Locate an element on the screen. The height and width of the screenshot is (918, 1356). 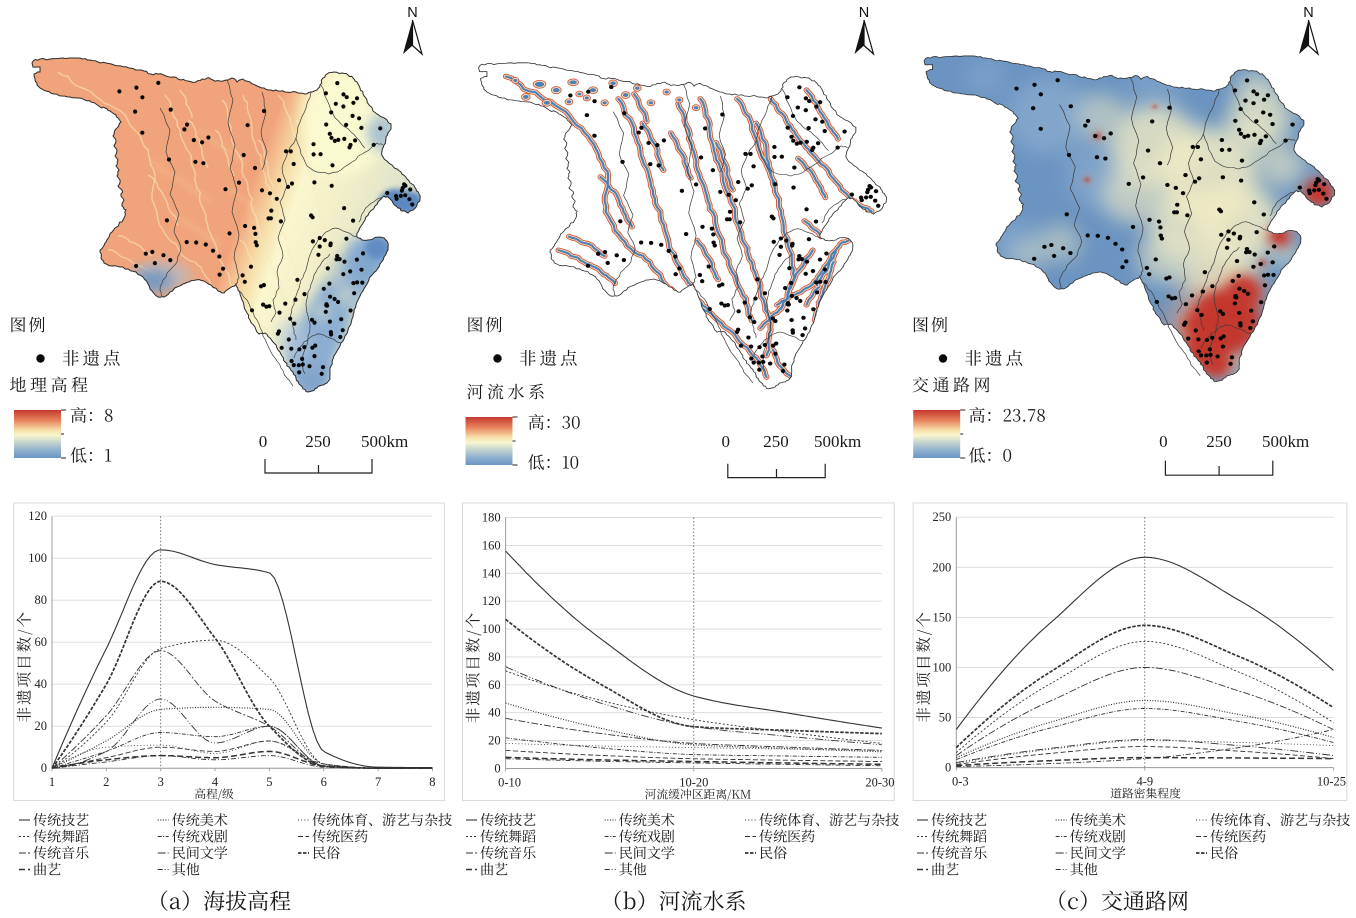
svg-text: 140 is located at coordinates (491, 573).